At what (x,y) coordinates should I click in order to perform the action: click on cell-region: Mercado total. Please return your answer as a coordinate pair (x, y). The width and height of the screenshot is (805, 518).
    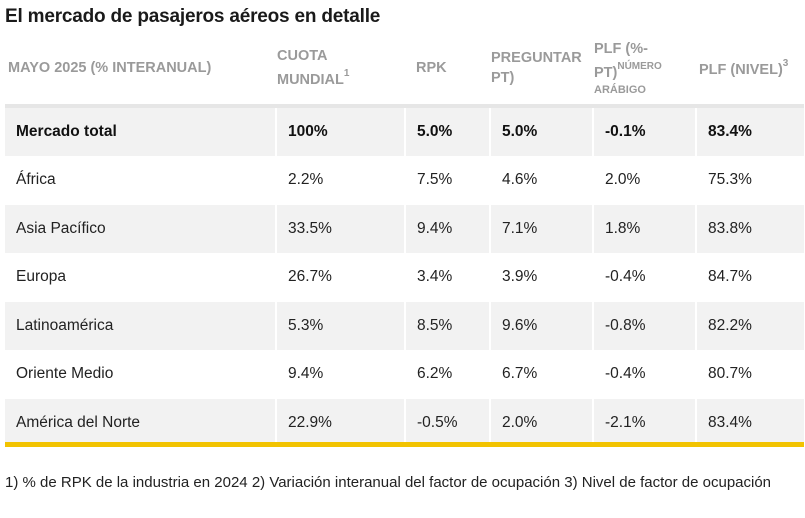
    Looking at the image, I should click on (140, 132).